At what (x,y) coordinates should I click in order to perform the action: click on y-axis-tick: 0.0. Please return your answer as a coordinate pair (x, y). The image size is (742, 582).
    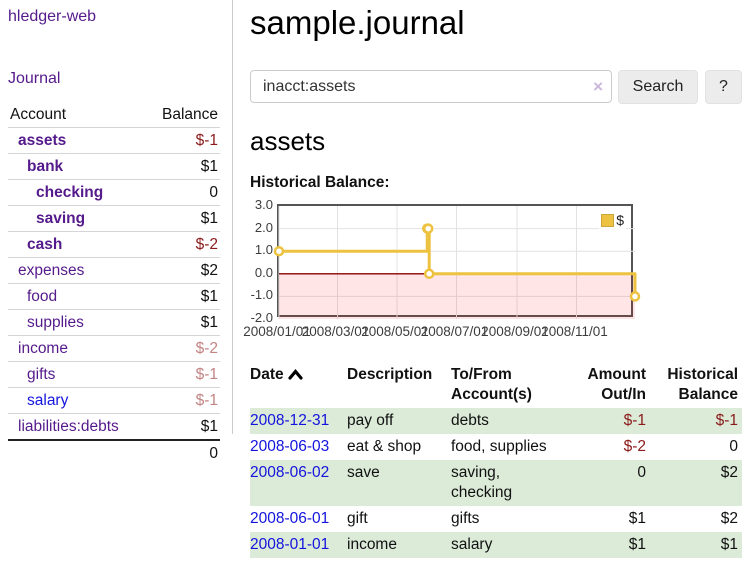
    Looking at the image, I should click on (263, 272).